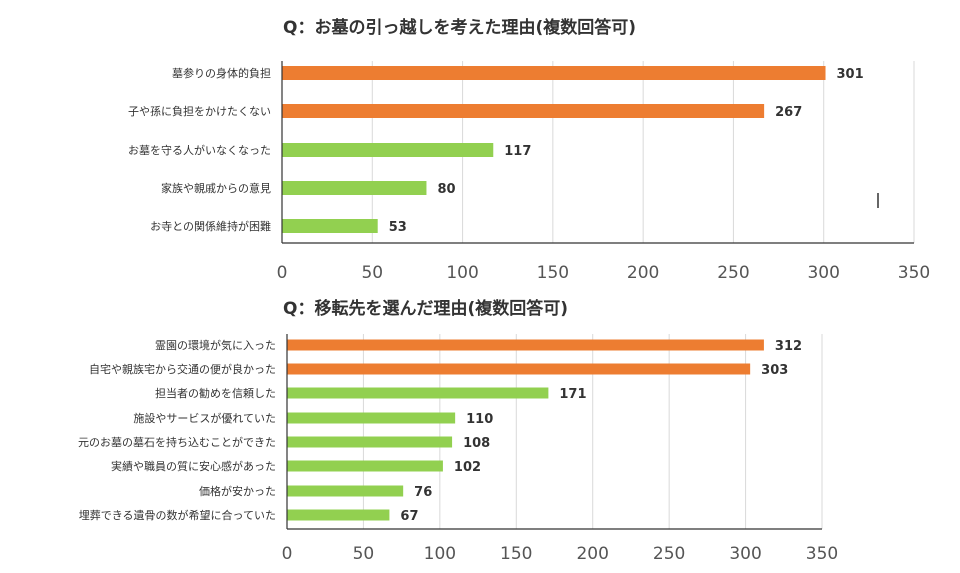 The image size is (960, 573). I want to click on chart2-tick-label: 250, so click(669, 554).